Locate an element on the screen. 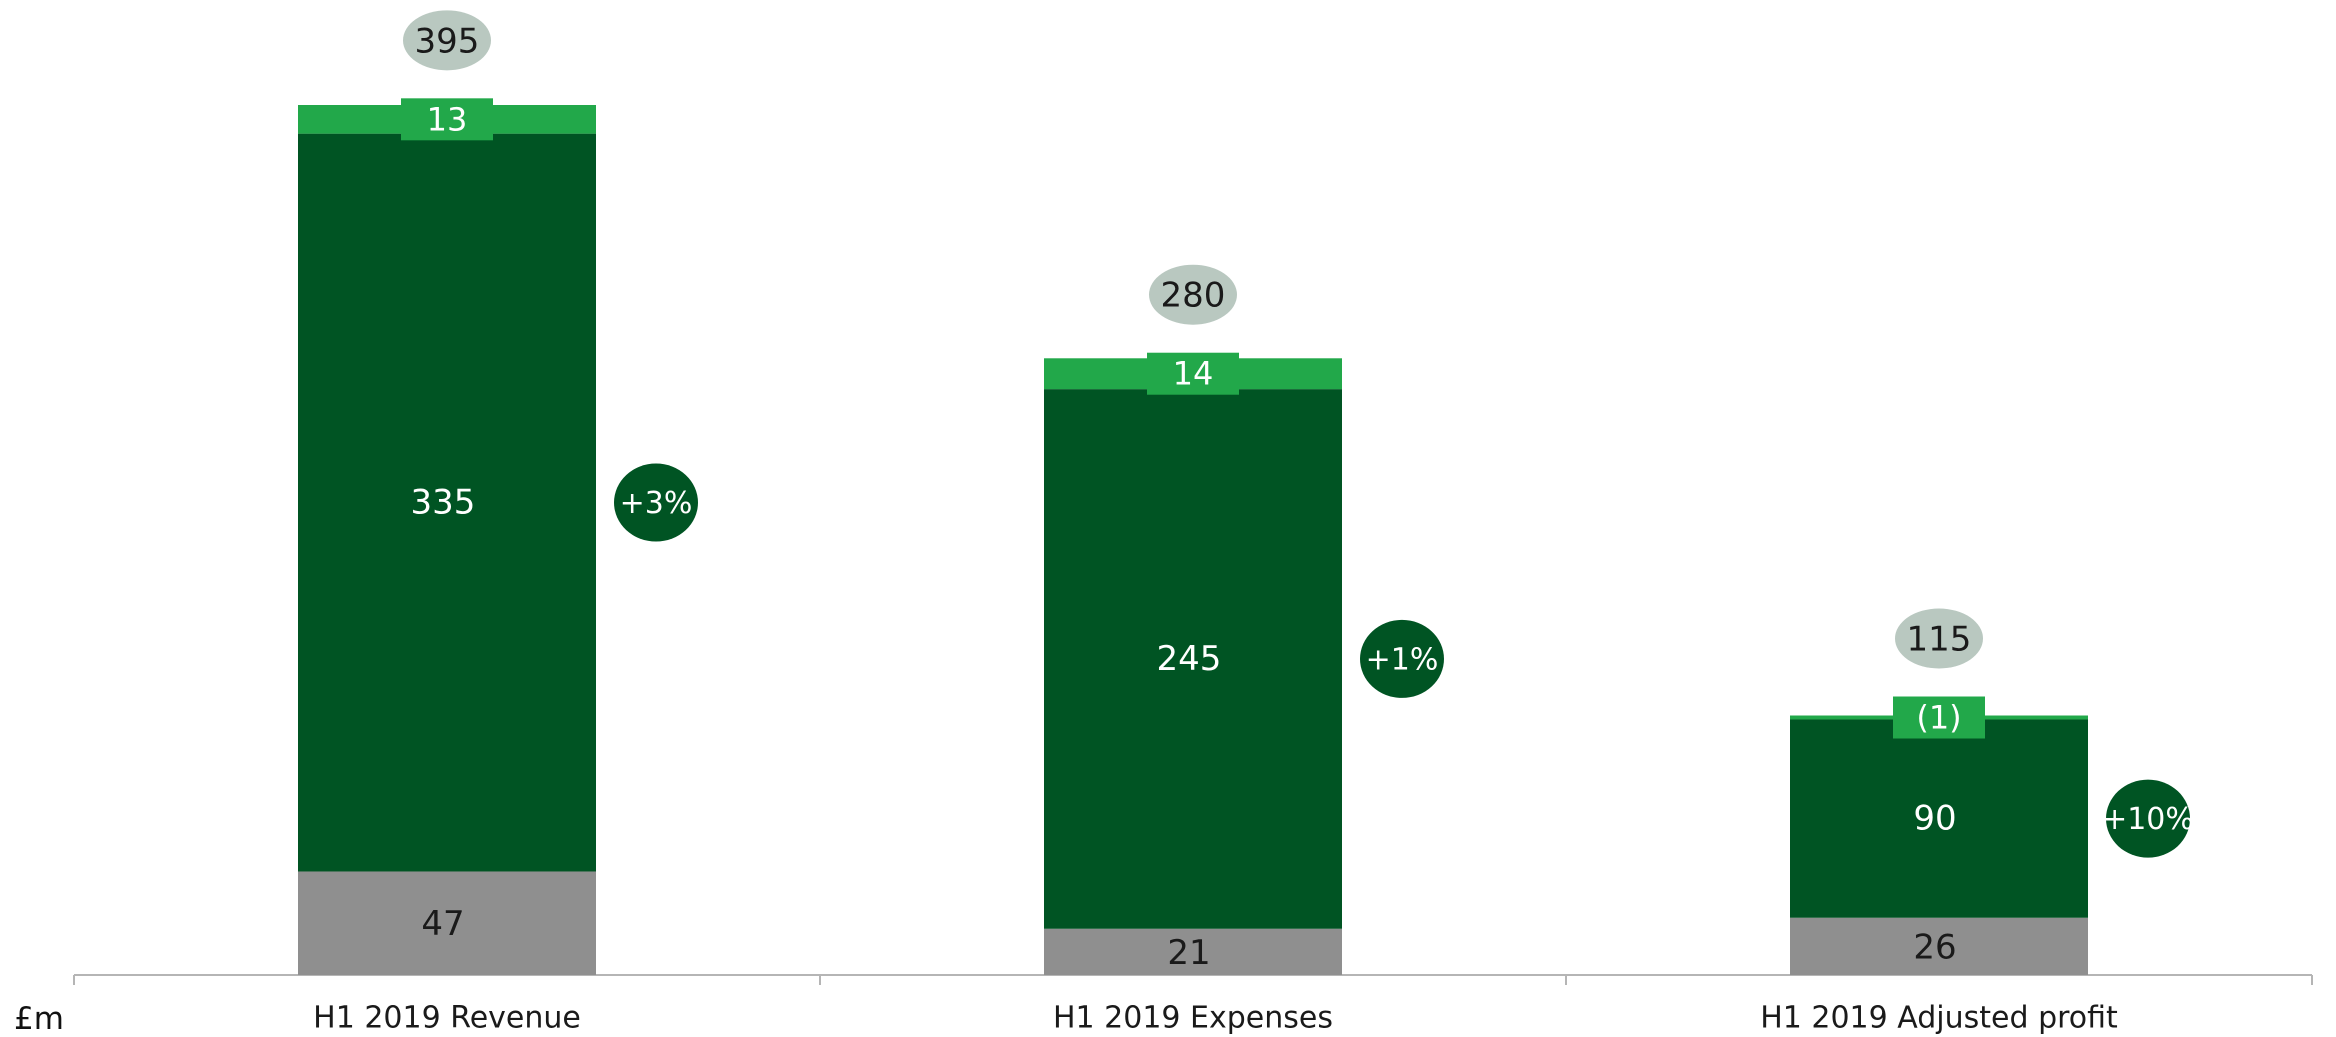  bar-label-top: 13 is located at coordinates (447, 119).